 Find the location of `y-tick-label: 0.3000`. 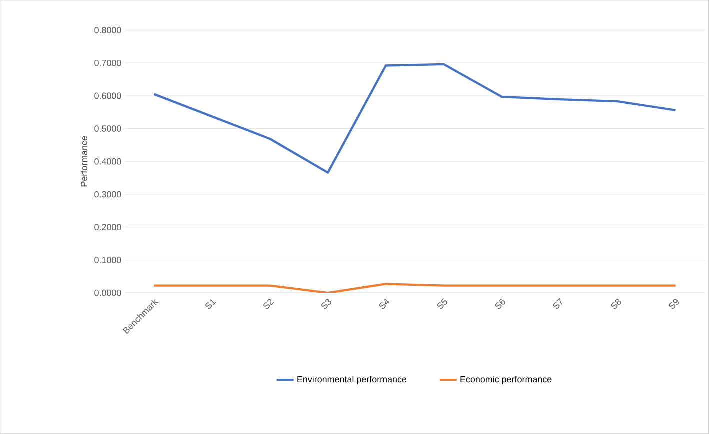

y-tick-label: 0.3000 is located at coordinates (108, 194).